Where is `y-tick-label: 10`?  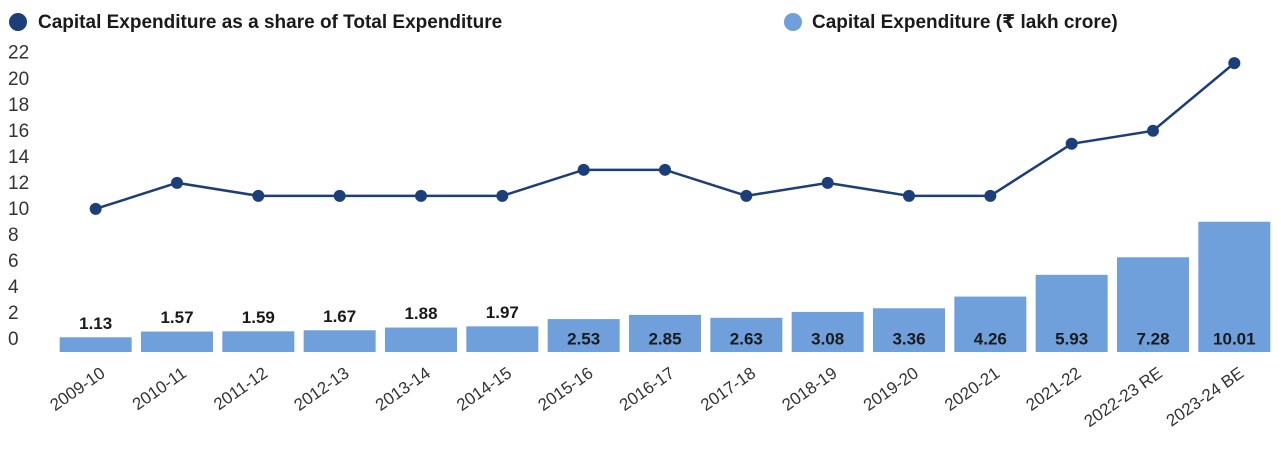 y-tick-label: 10 is located at coordinates (18, 209).